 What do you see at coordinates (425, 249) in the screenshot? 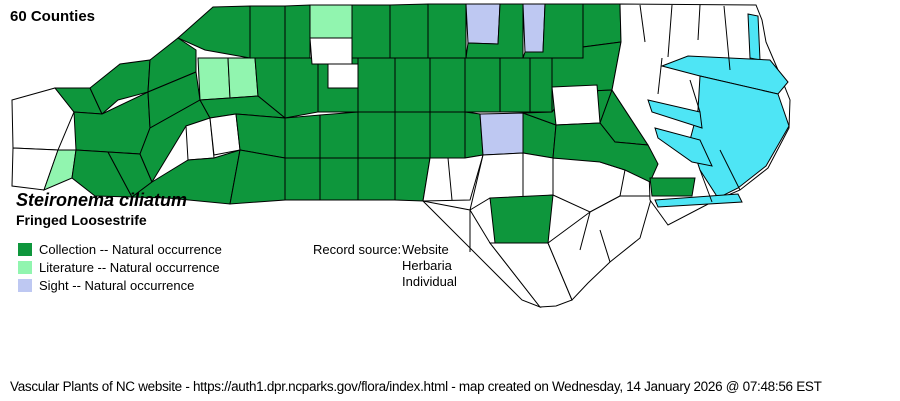
I see `record-source-value: Website` at bounding box center [425, 249].